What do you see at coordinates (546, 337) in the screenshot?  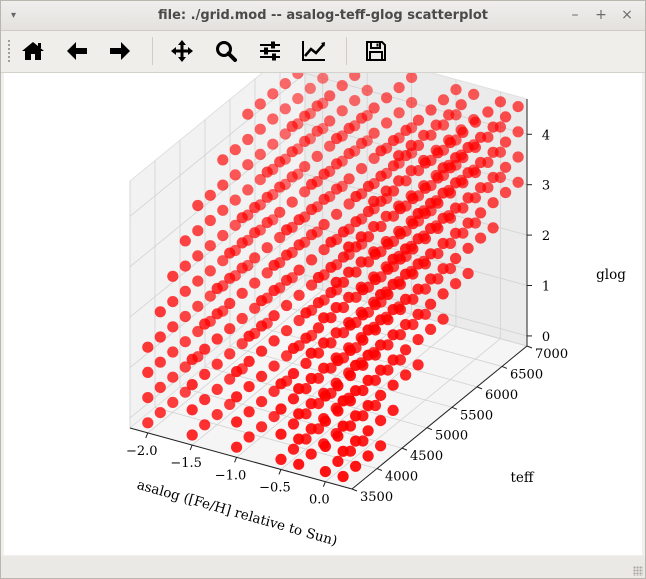 I see `z-tick-label: 0` at bounding box center [546, 337].